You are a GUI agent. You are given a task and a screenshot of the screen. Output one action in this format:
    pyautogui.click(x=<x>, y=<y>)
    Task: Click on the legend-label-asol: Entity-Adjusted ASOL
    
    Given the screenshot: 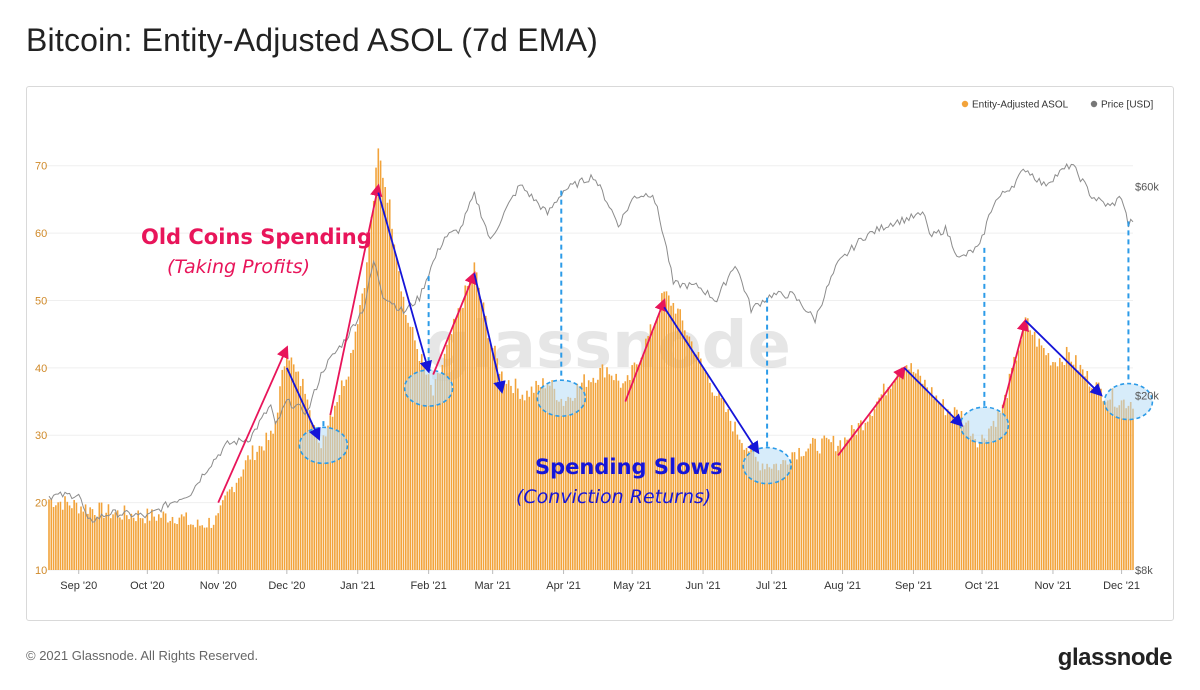 What is the action you would take?
    pyautogui.click(x=1020, y=105)
    